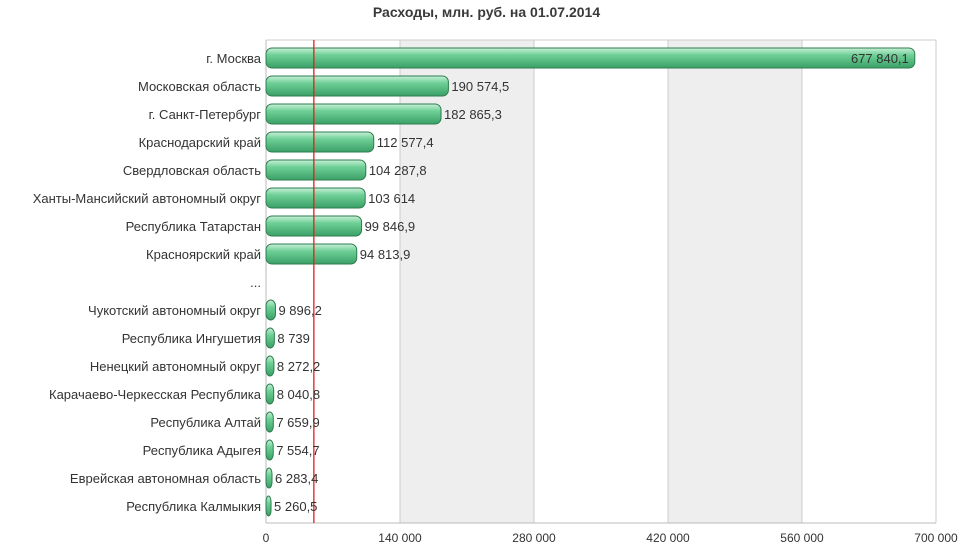 Image resolution: width=973 pixels, height=547 pixels. What do you see at coordinates (610, 538) in the screenshot?
I see `x-tick-labels: 0 140 000 280 000 420 000 560 000 700 000` at bounding box center [610, 538].